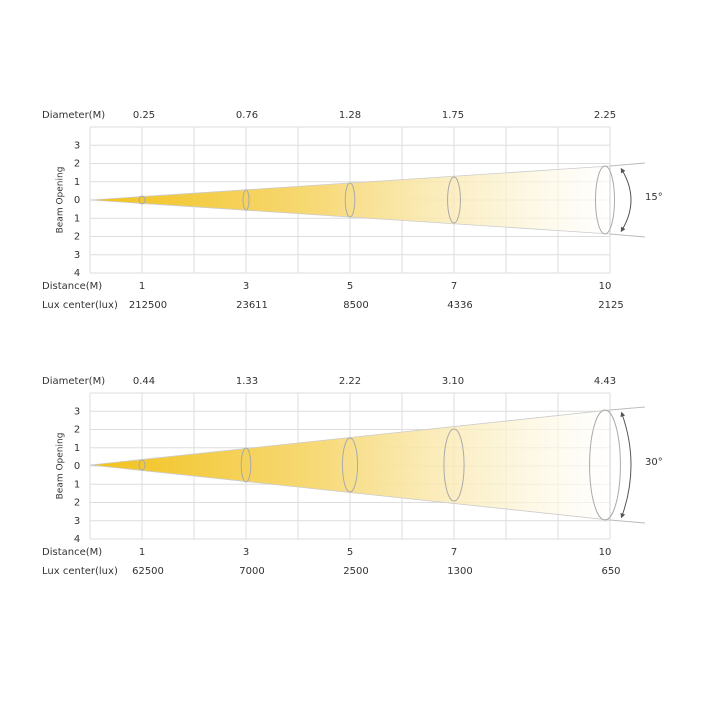 The image size is (709, 713). I want to click on diameter: 1.75, so click(453, 115).